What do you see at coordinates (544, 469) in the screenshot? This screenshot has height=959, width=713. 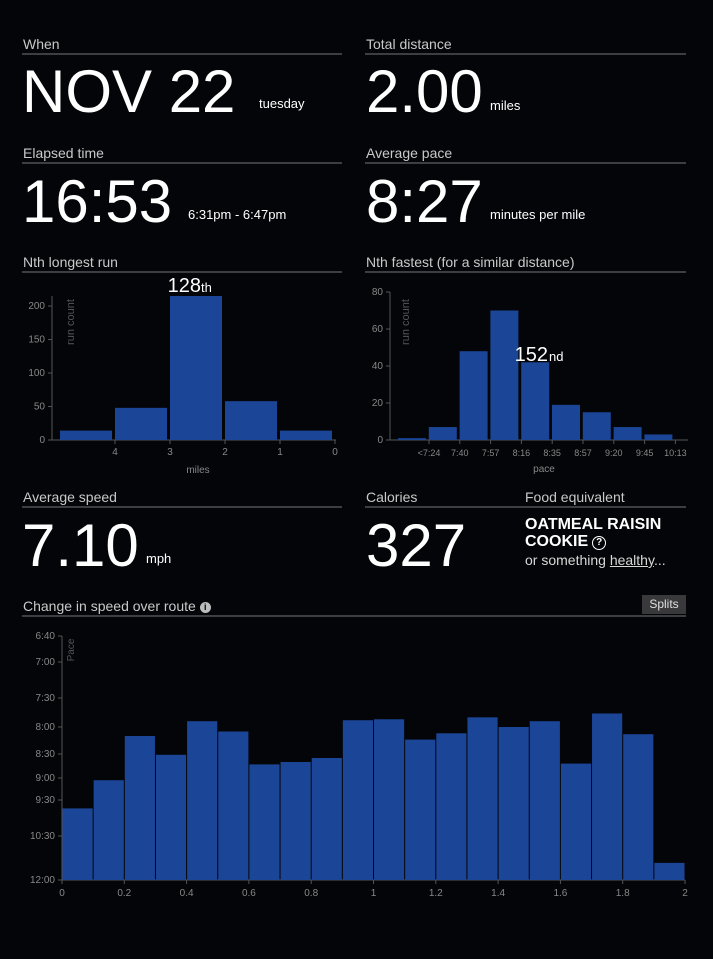 I see `x-axis-label: pace` at bounding box center [544, 469].